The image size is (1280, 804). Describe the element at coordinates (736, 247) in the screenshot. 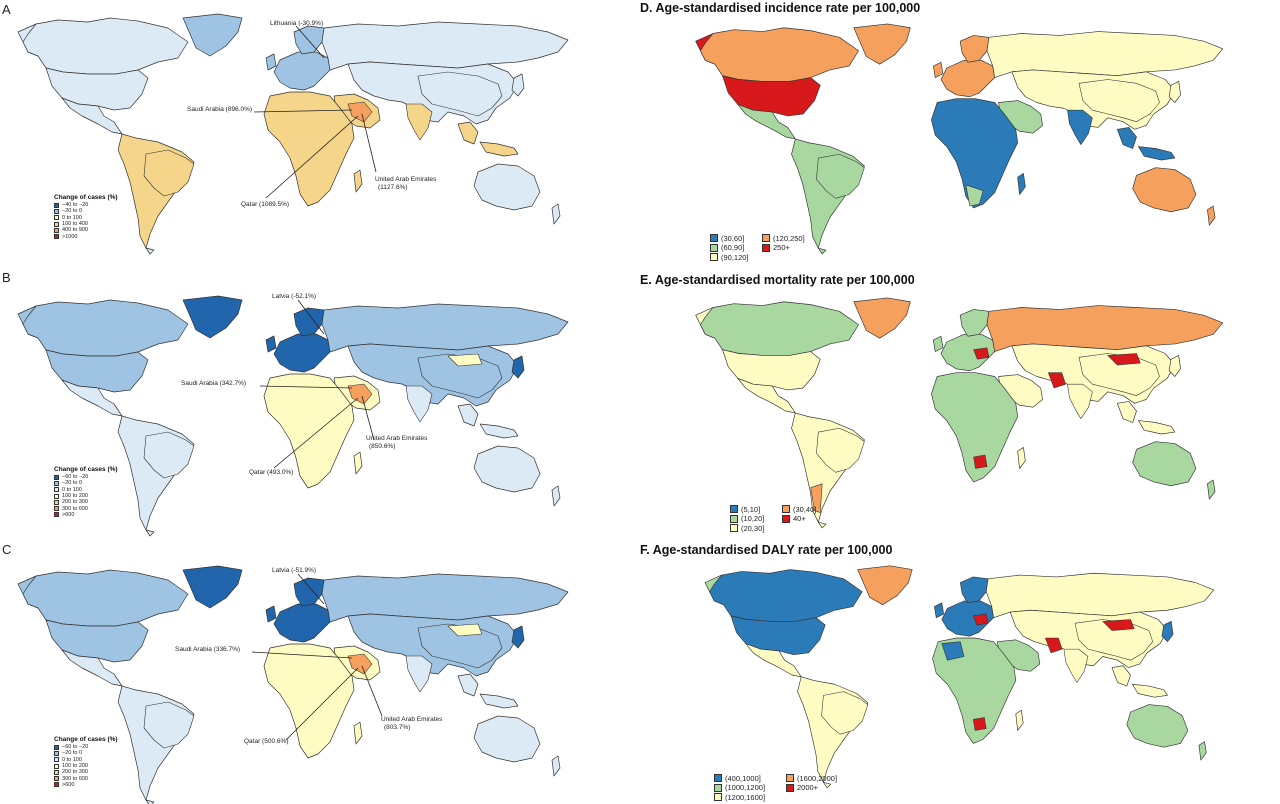

I see `legend-item: (60,90]` at that location.